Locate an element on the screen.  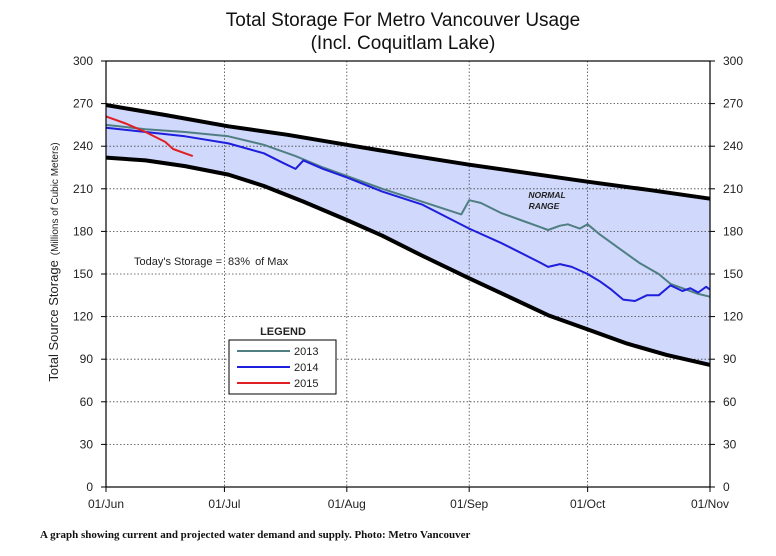
today-storage-suffix: of Max is located at coordinates (272, 262).